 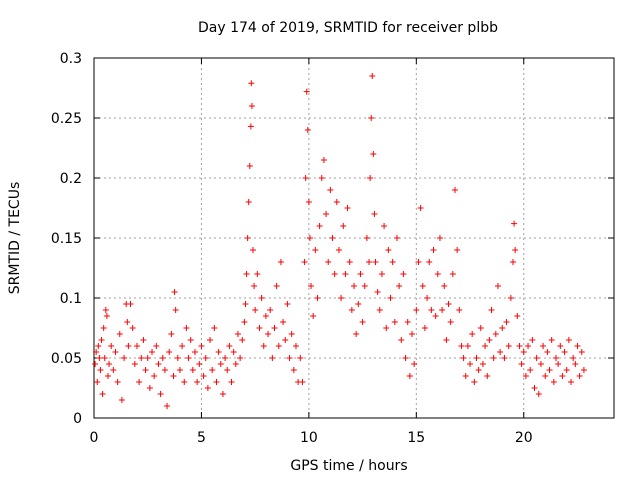 I want to click on y-tick-label: 0.1, so click(x=71, y=299).